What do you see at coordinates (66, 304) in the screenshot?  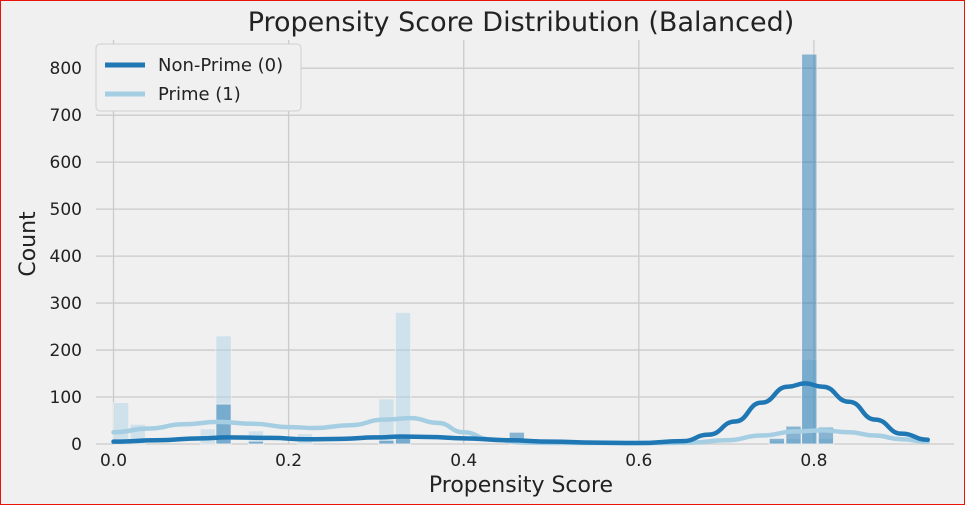 I see `y-tick-label: 300` at bounding box center [66, 304].